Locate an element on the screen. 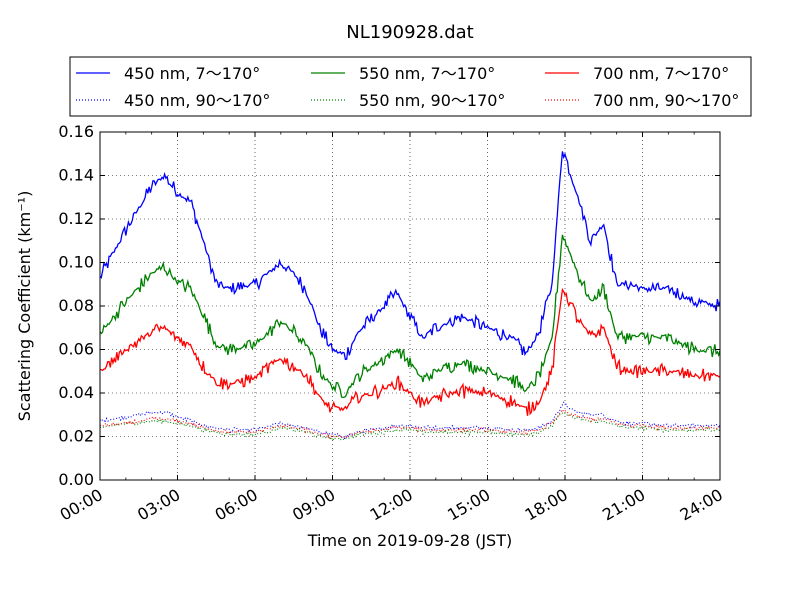 The width and height of the screenshot is (800, 600). legend-label: 450 nm, 90～170° is located at coordinates (197, 100).